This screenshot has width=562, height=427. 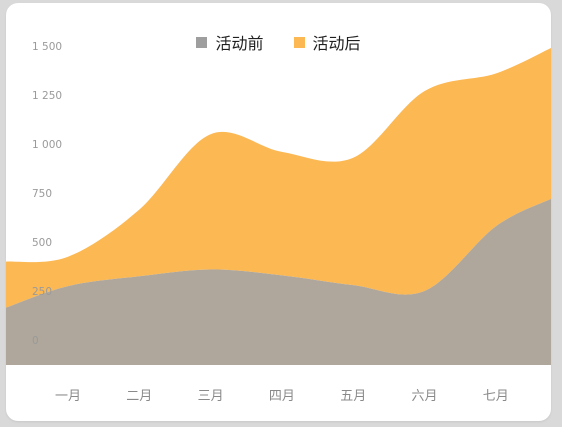 I want to click on x-tick-label: 二月, so click(x=139, y=396).